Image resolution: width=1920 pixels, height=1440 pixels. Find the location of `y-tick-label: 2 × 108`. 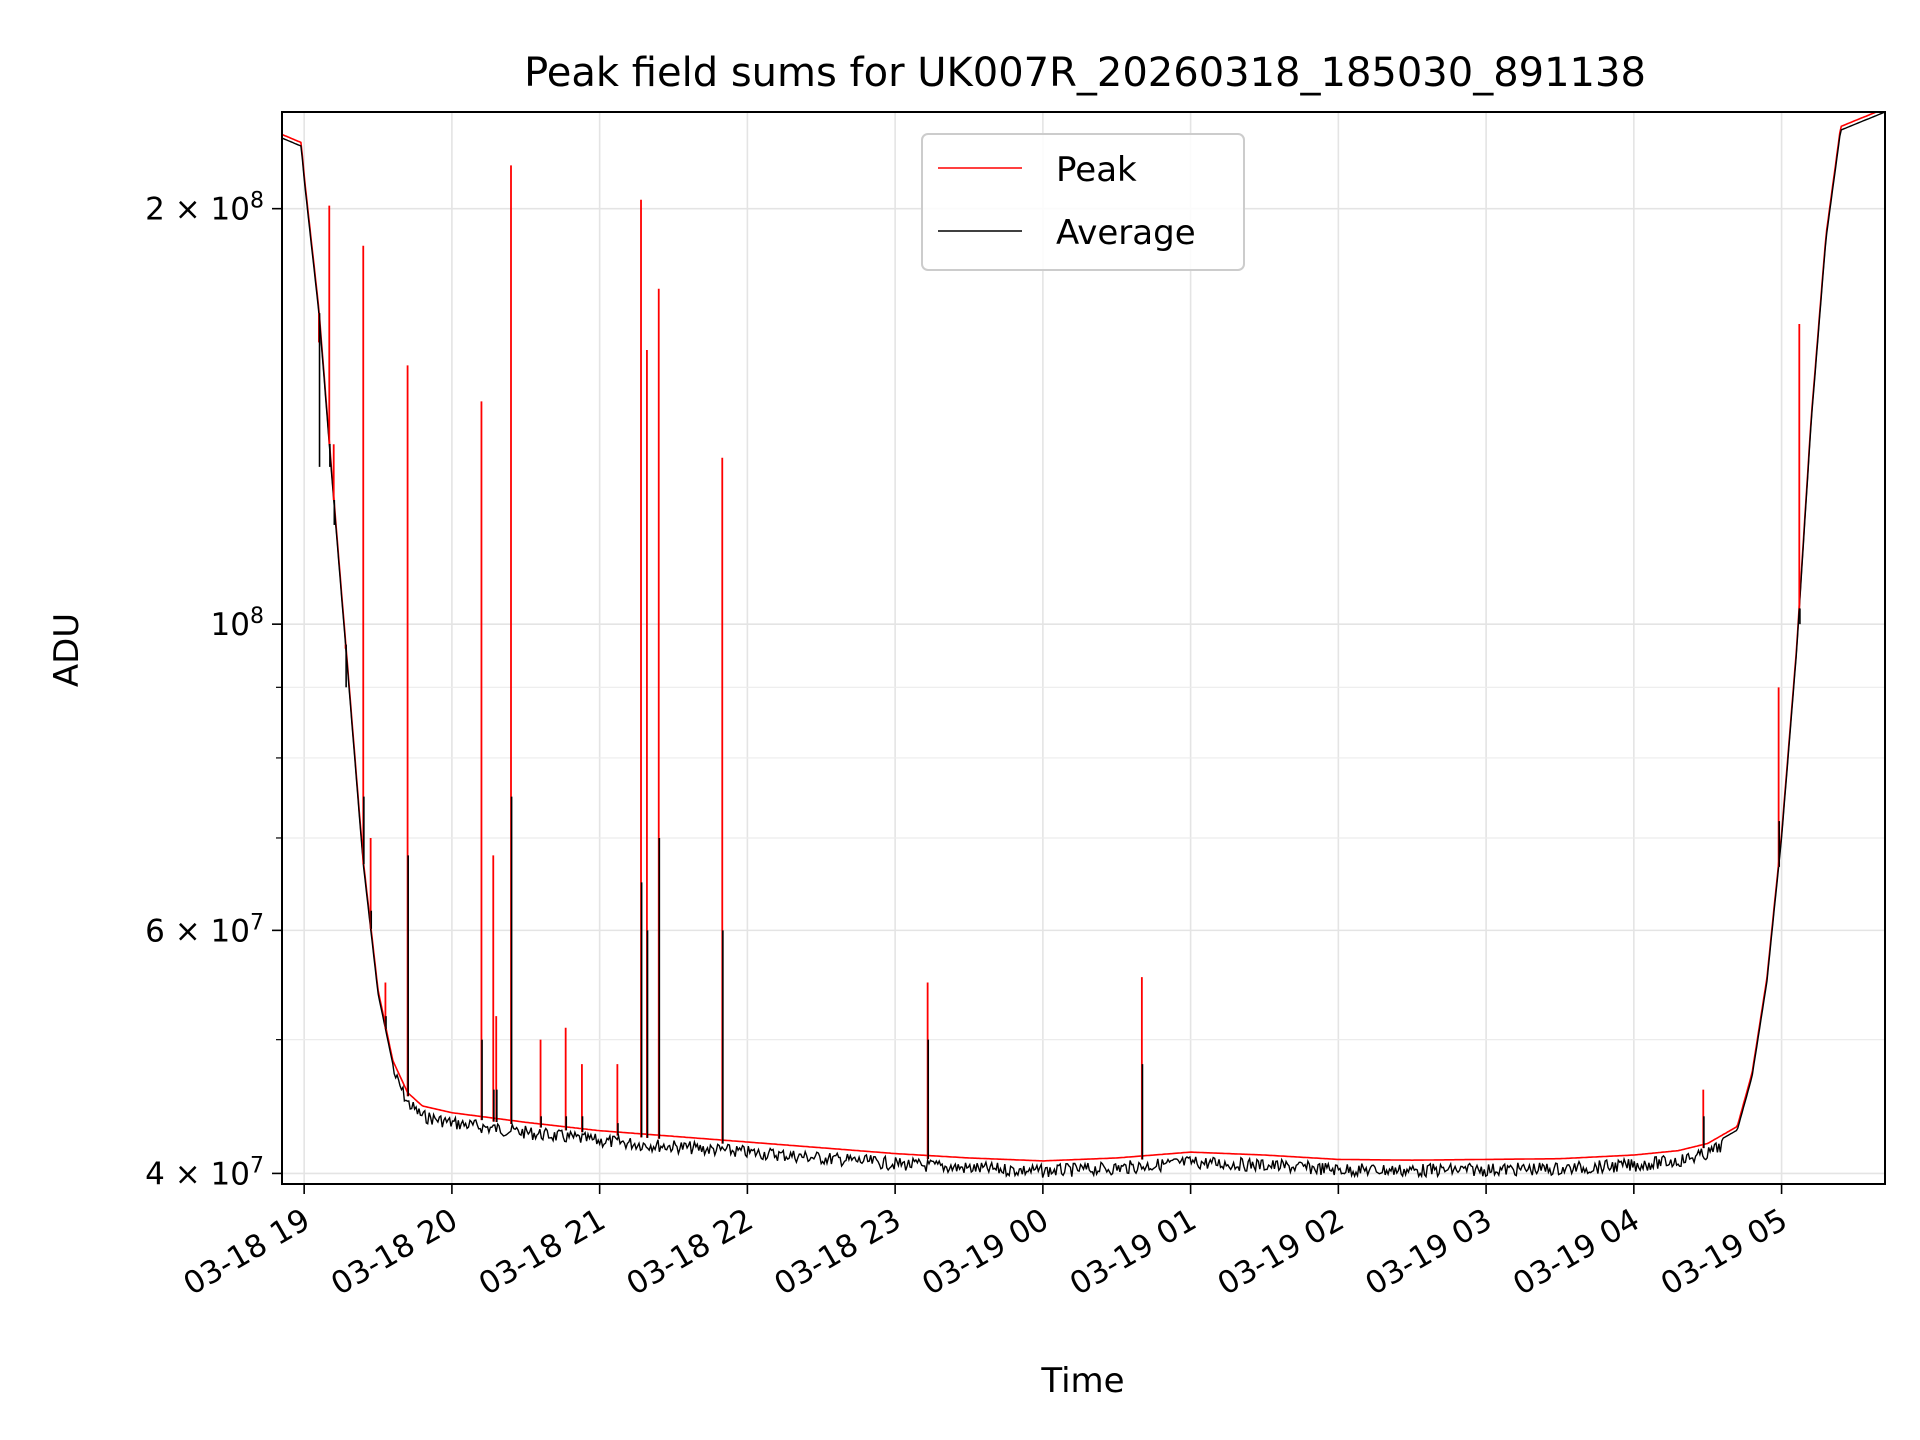

y-tick-label: 2 × 108 is located at coordinates (204, 208).